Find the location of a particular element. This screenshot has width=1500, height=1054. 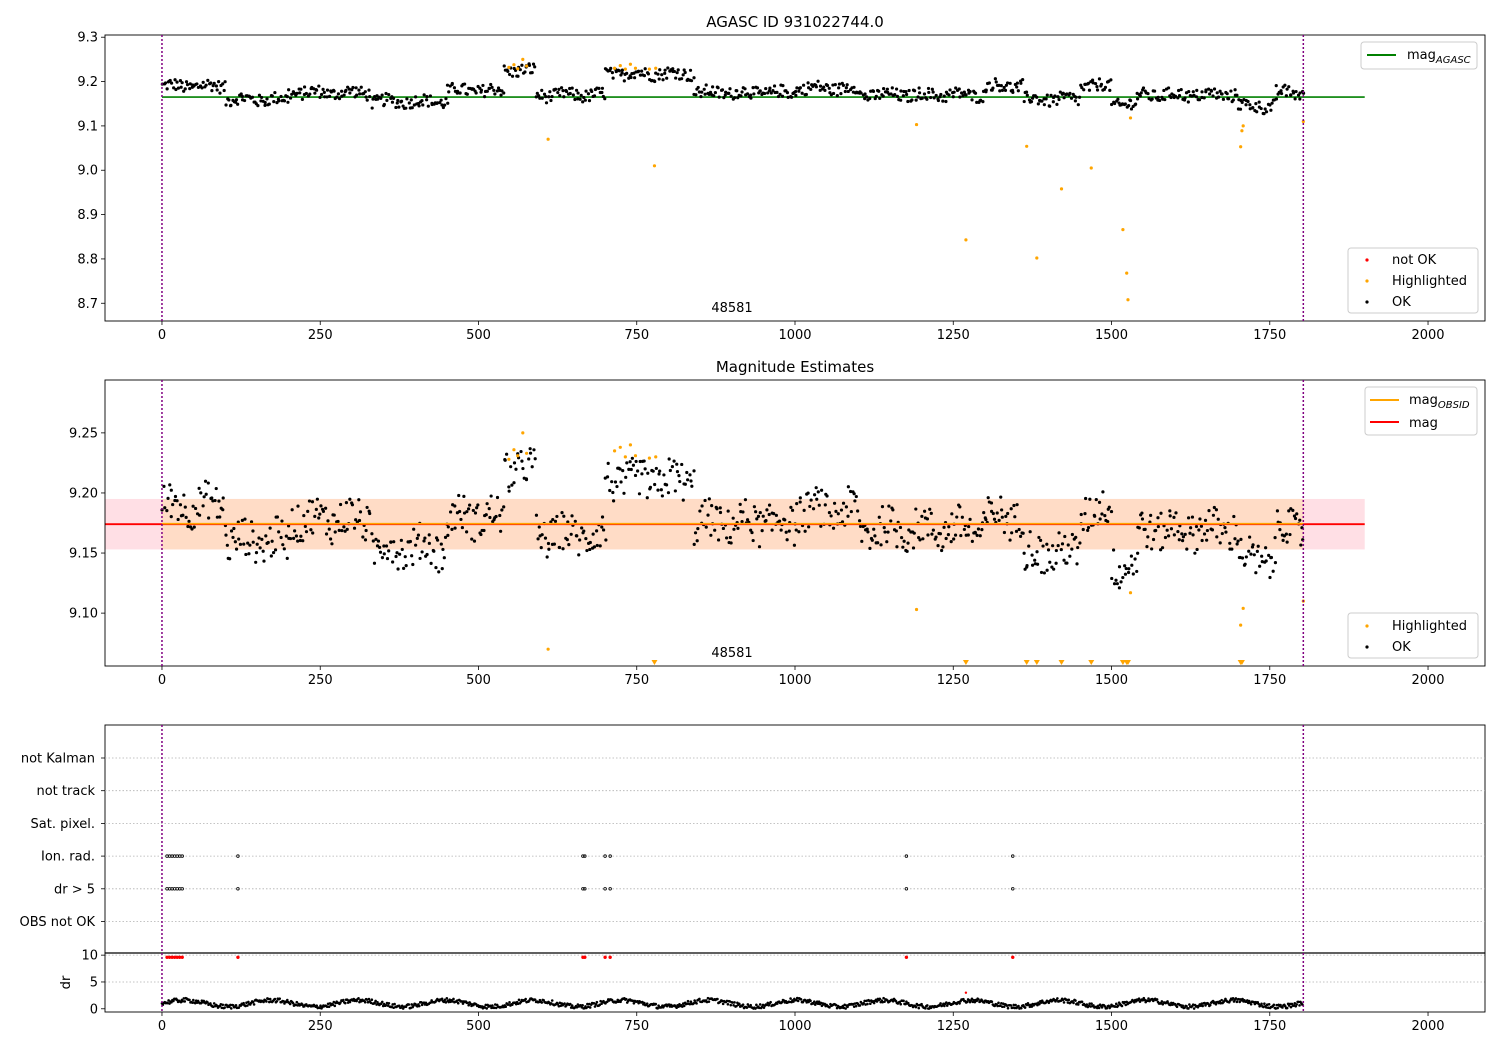

flag-row-label: Sat. pixel. is located at coordinates (63, 824).